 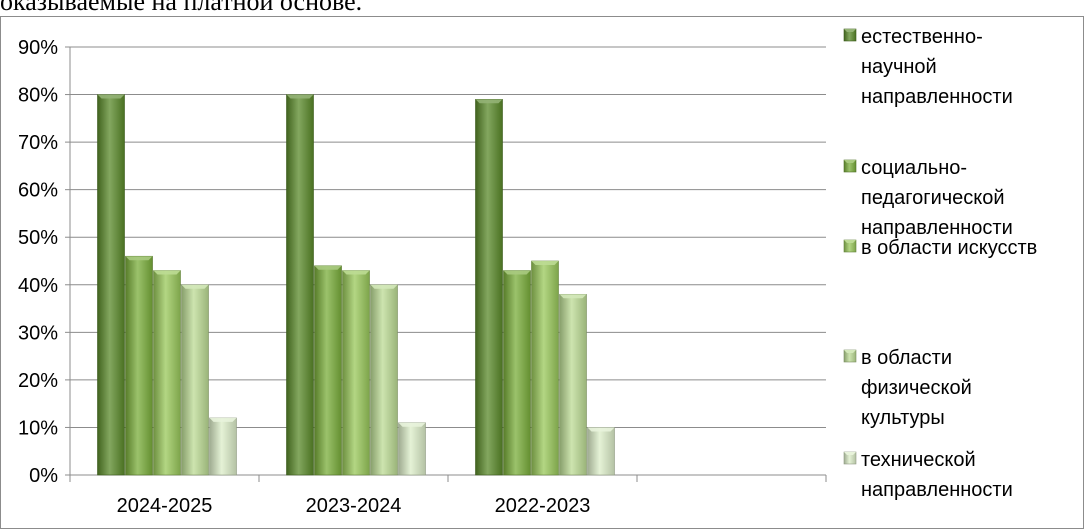 What do you see at coordinates (916, 388) in the screenshot?
I see `legend-label: физической` at bounding box center [916, 388].